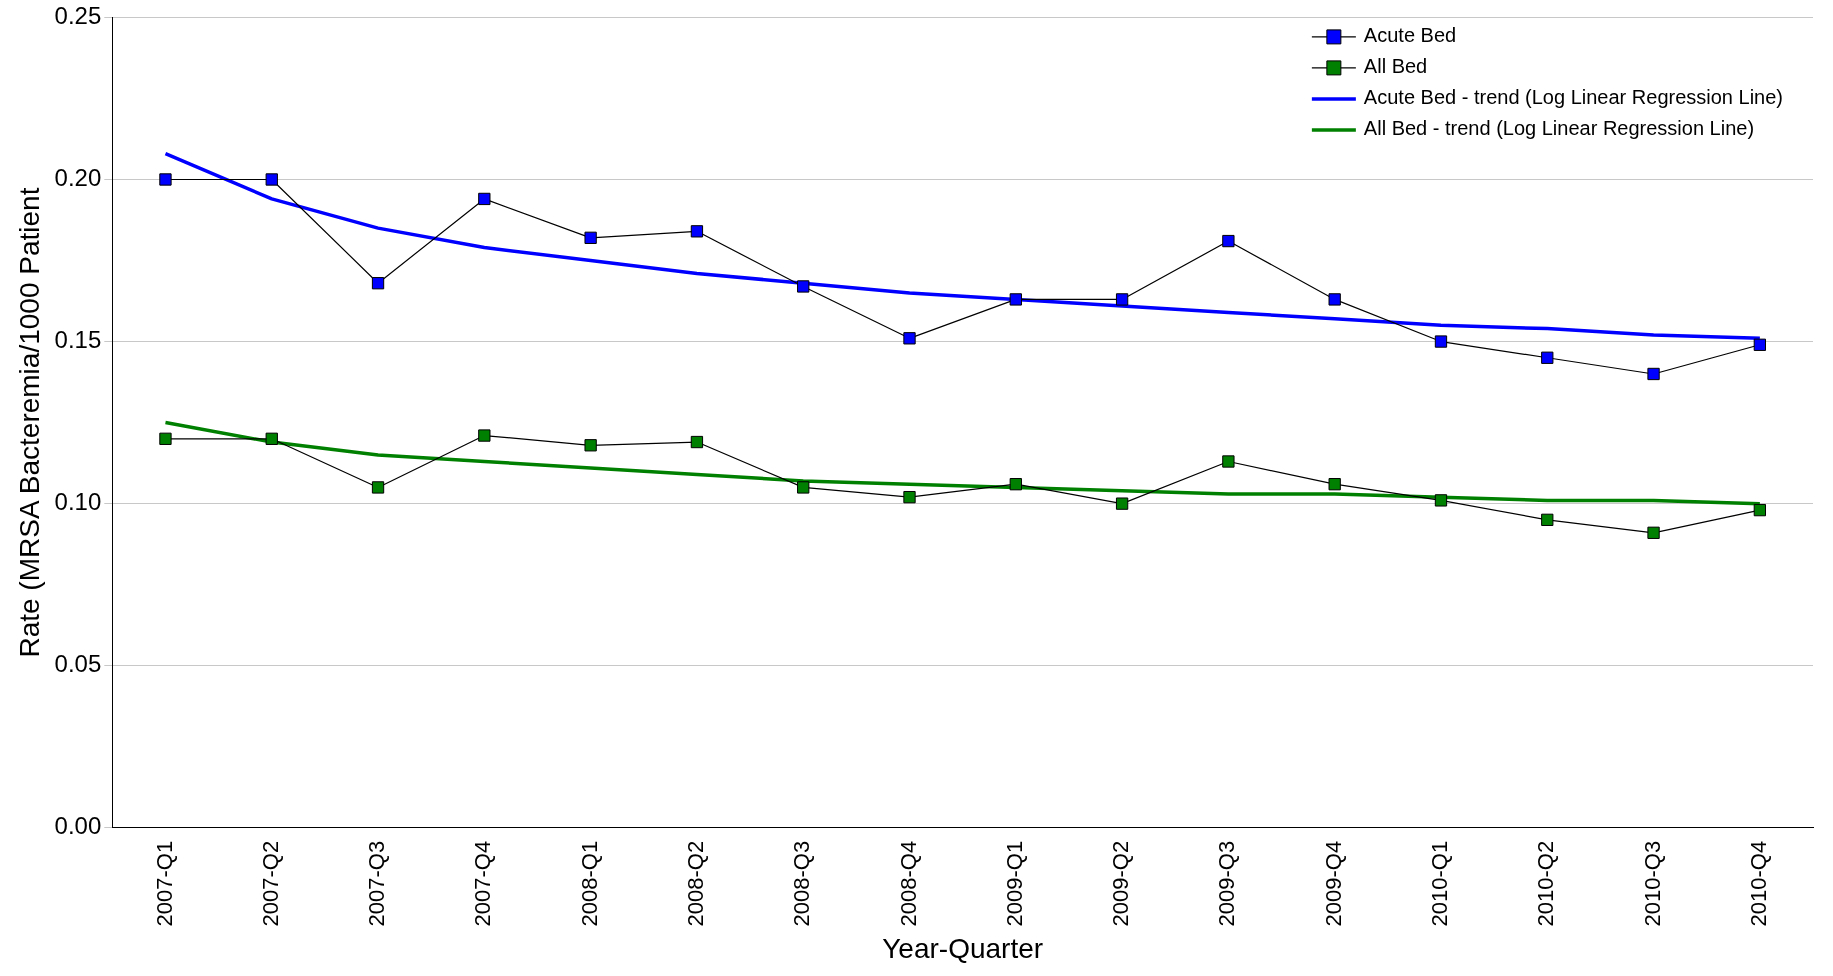  I want to click on y-tick-label: 0.05, so click(78, 664).